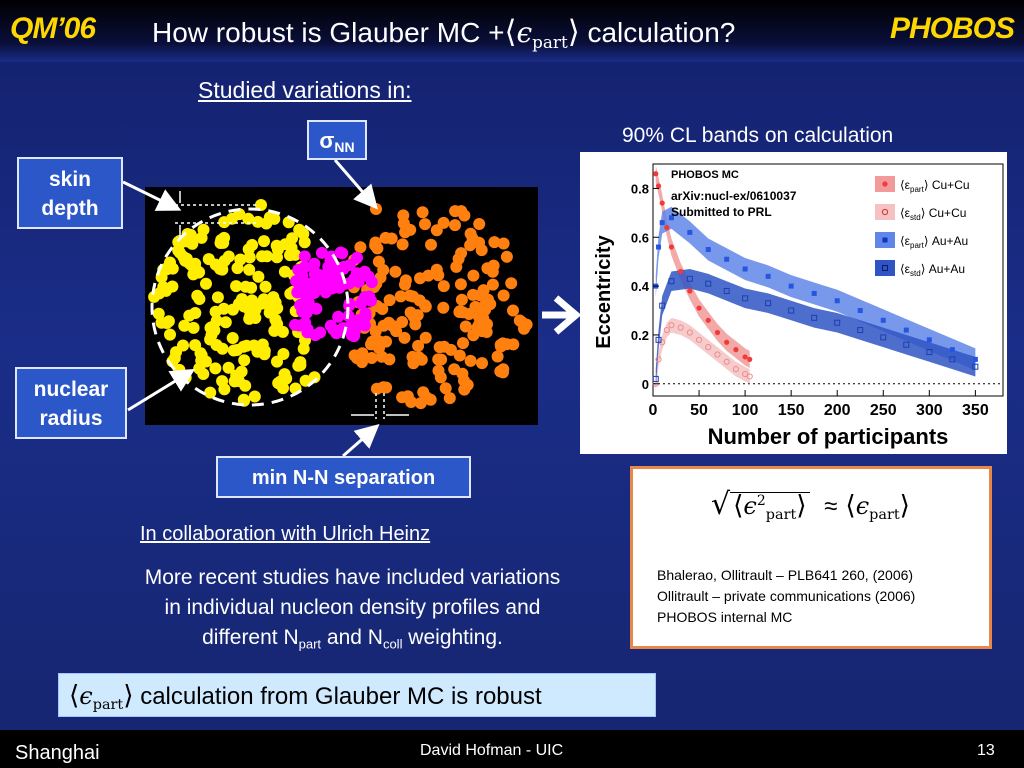 Image resolution: width=1024 pixels, height=768 pixels. I want to click on formula-subscript-2: part, so click(884, 515).